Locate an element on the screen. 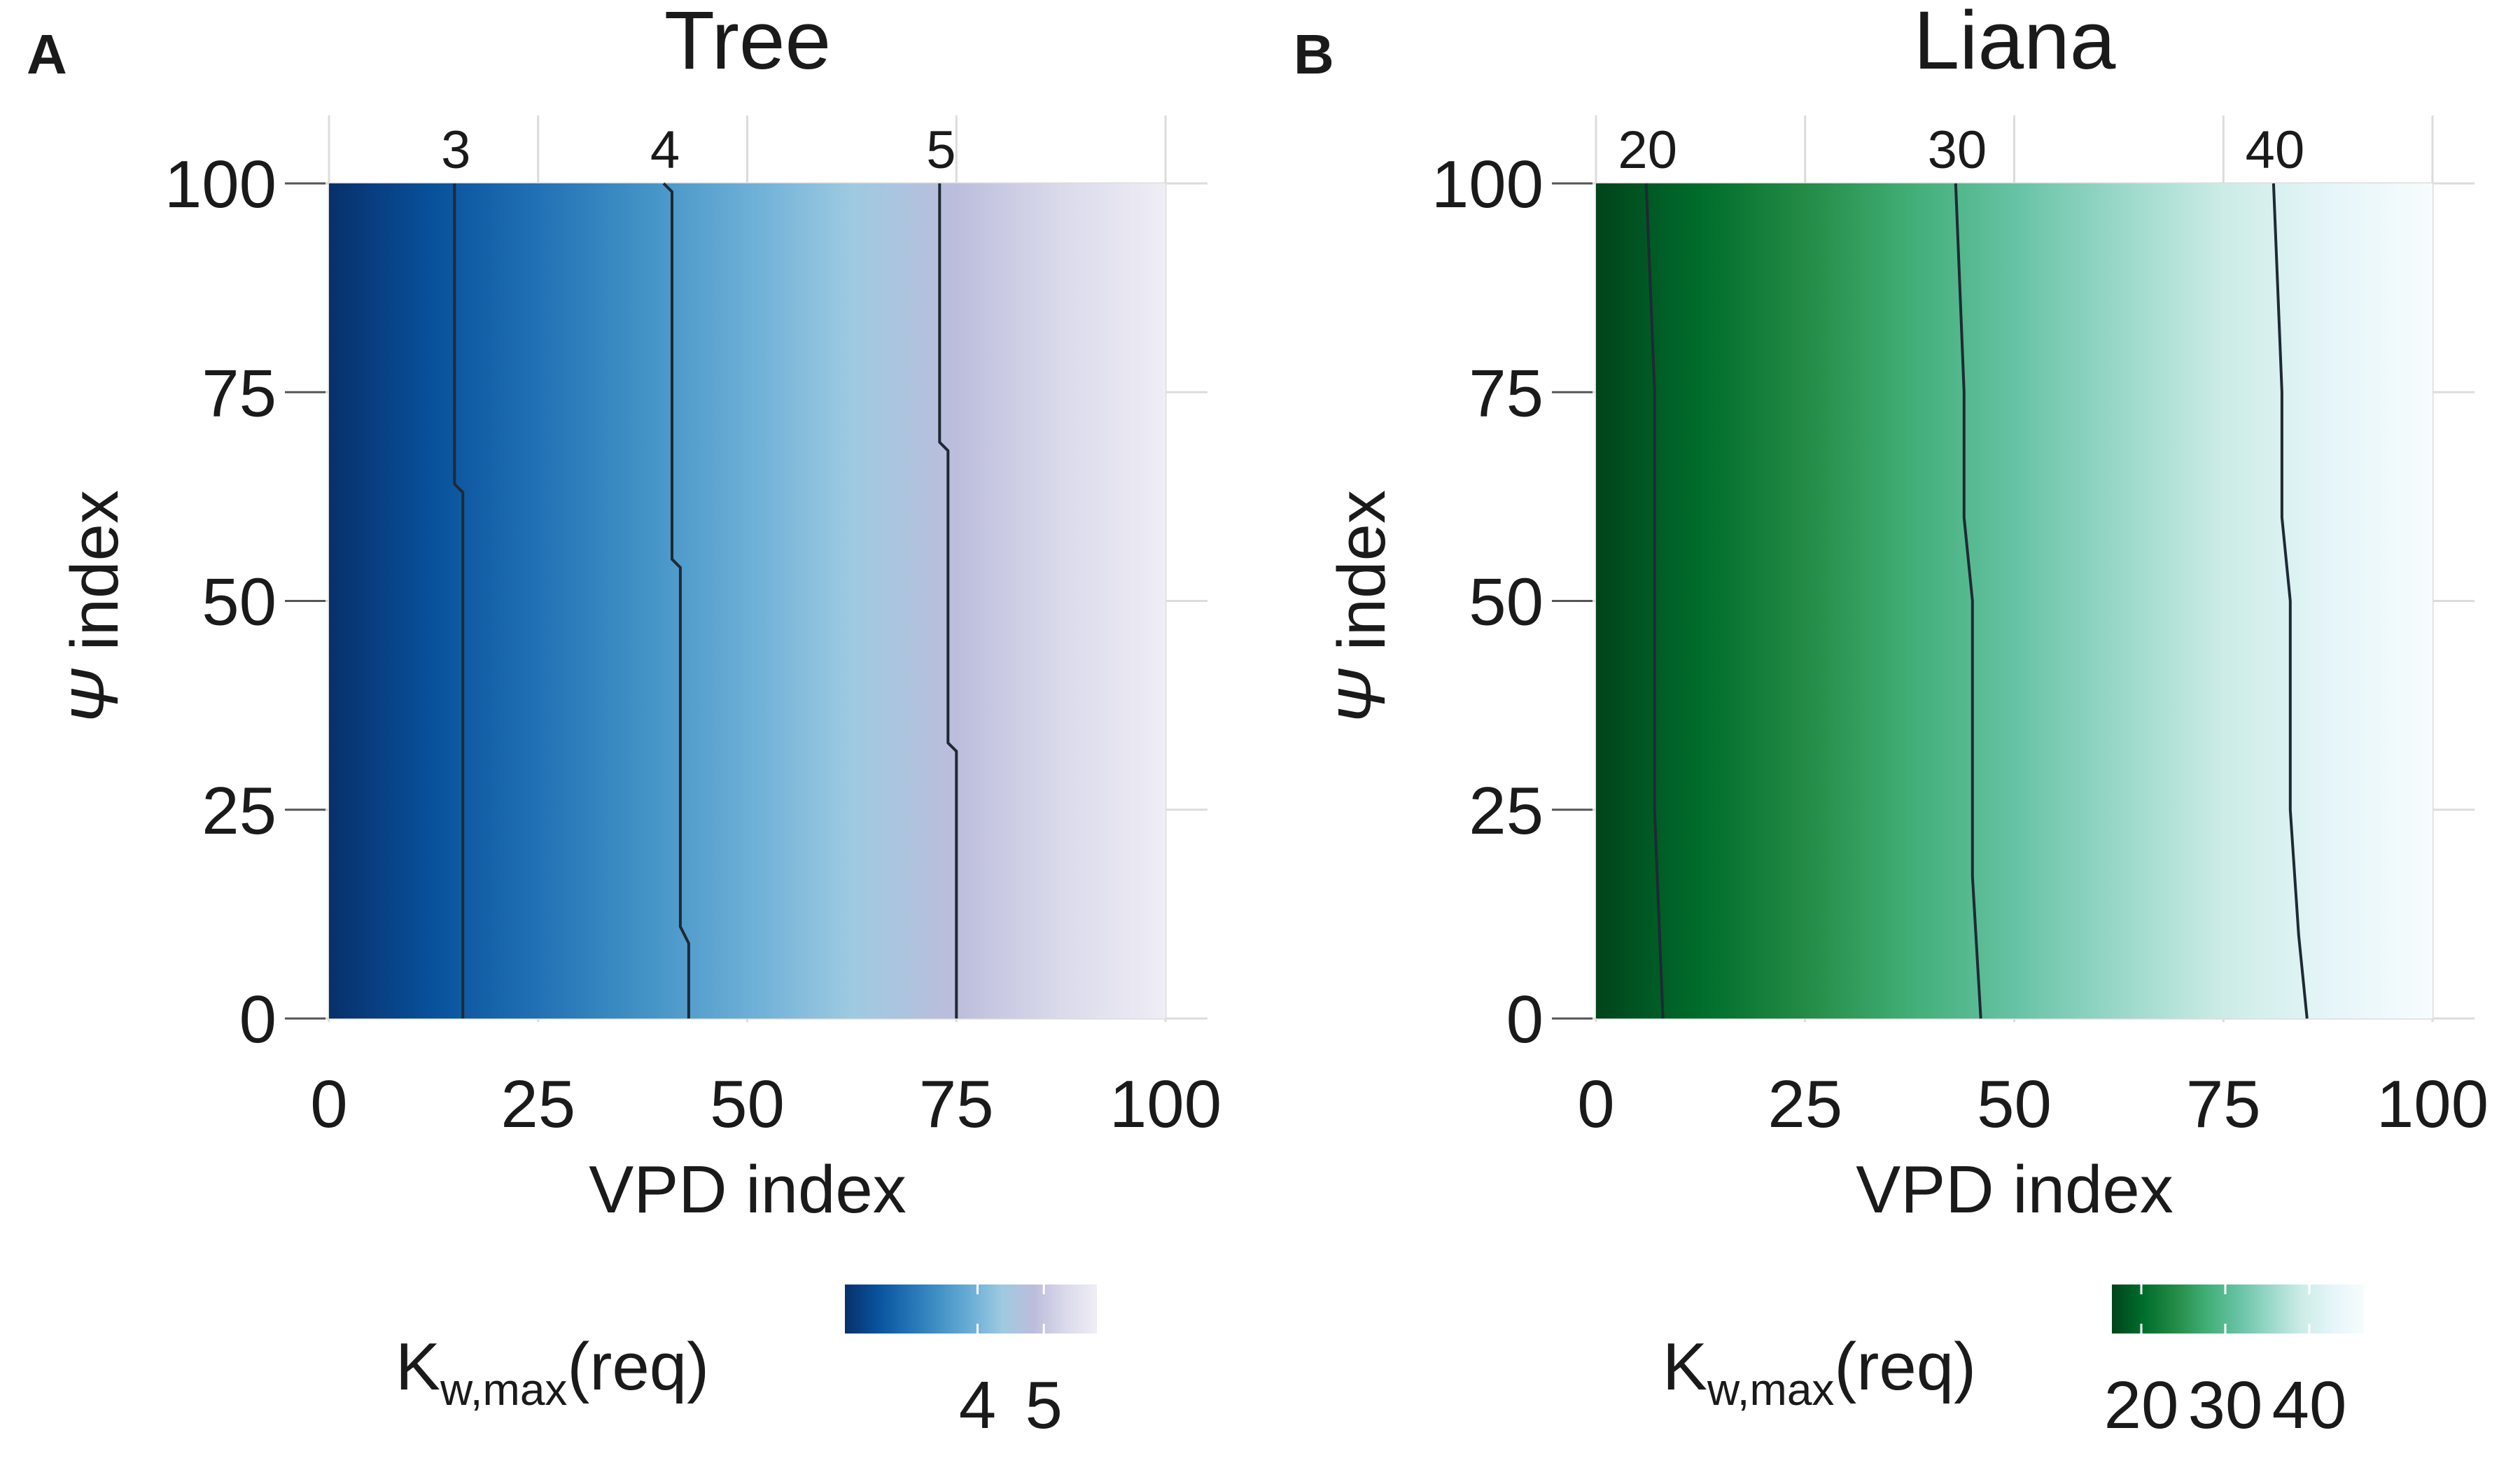  panel-label: B is located at coordinates (1314, 54).